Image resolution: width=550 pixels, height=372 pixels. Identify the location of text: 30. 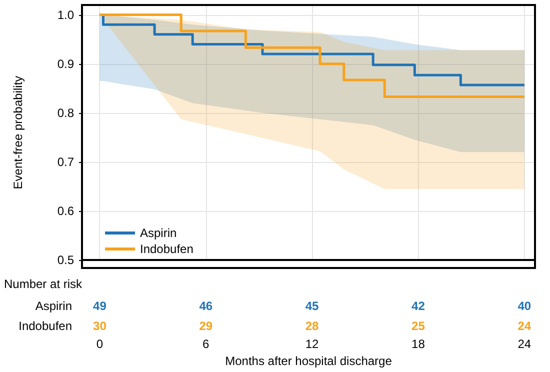
(100, 326).